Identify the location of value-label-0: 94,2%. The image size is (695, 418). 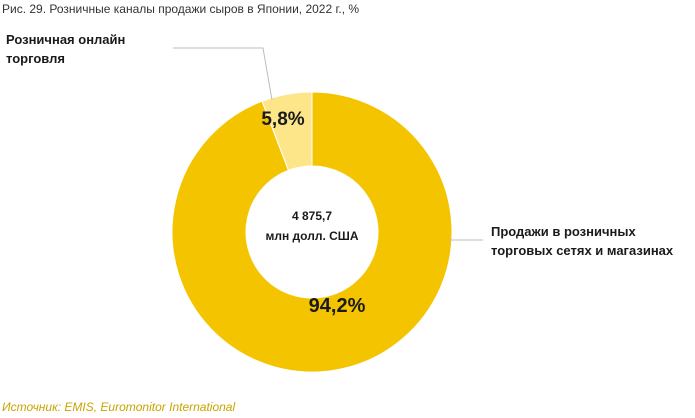
(337, 306).